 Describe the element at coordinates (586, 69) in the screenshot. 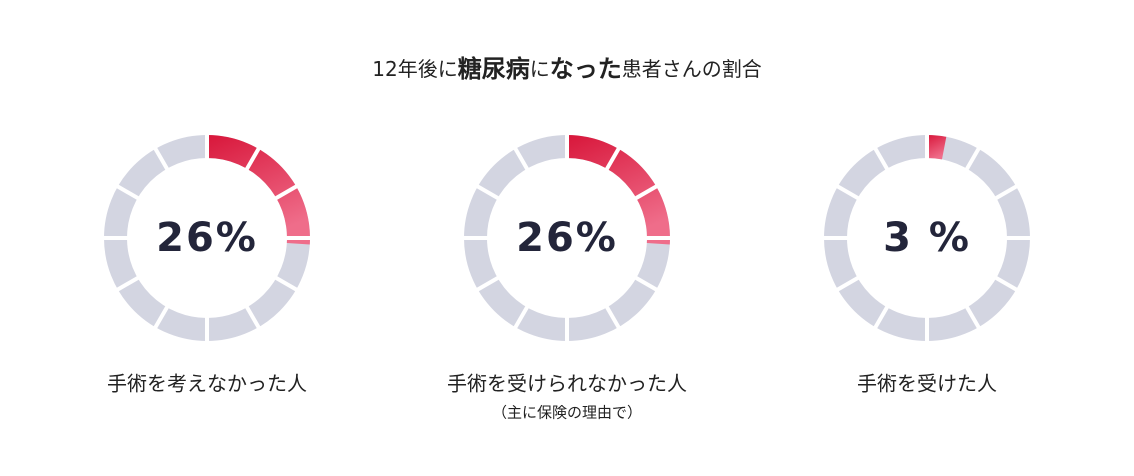

I see `title-part: なった` at that location.